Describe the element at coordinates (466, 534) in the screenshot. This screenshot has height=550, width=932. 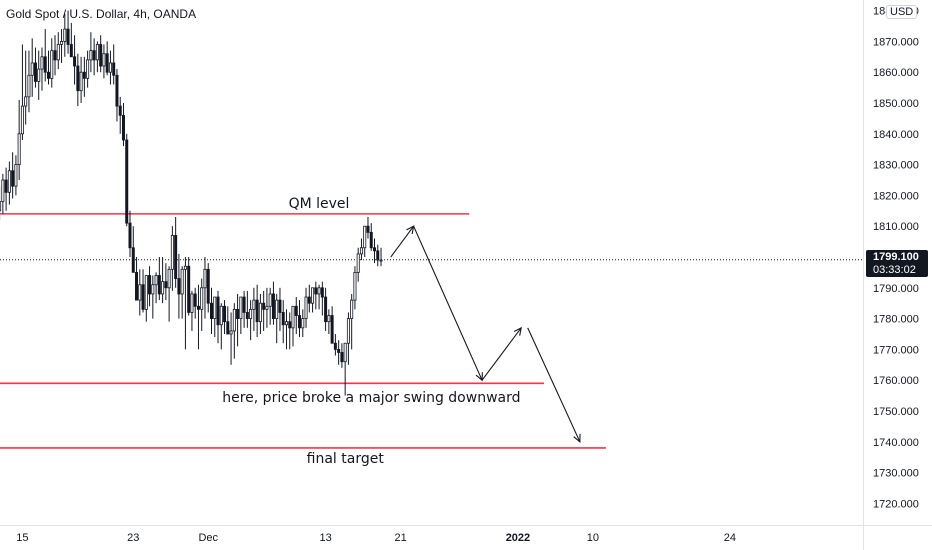
I see `time-axis: 15 23 Dec 13 21 2022 10 24` at that location.